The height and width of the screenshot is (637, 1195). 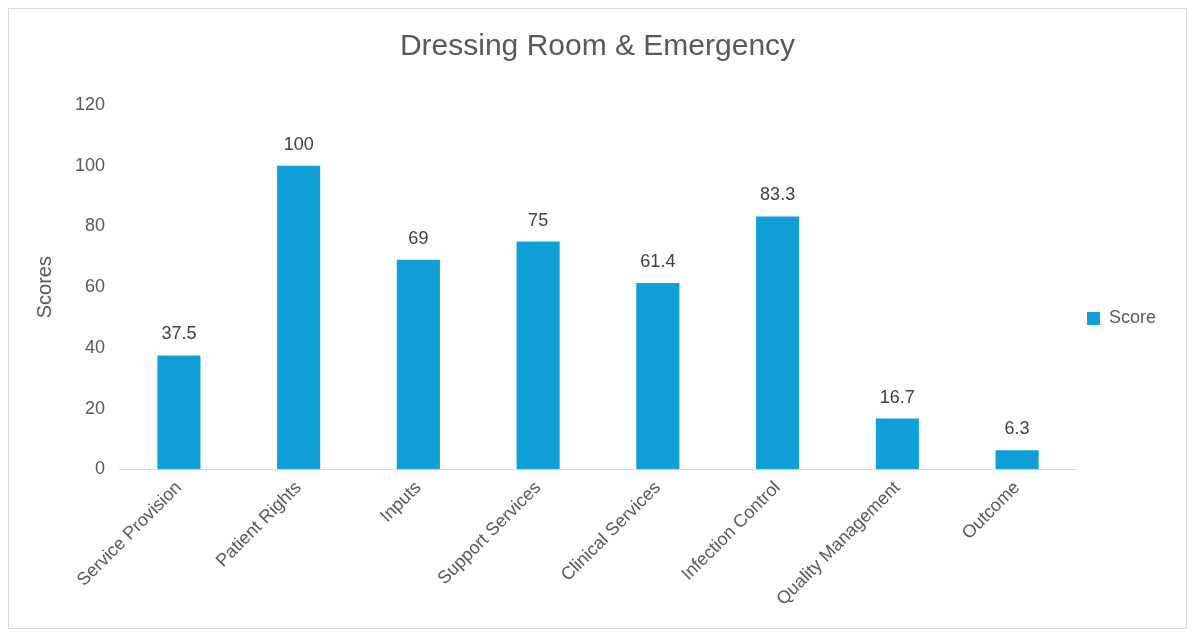 I want to click on y-tick-label: 0, so click(x=100, y=468).